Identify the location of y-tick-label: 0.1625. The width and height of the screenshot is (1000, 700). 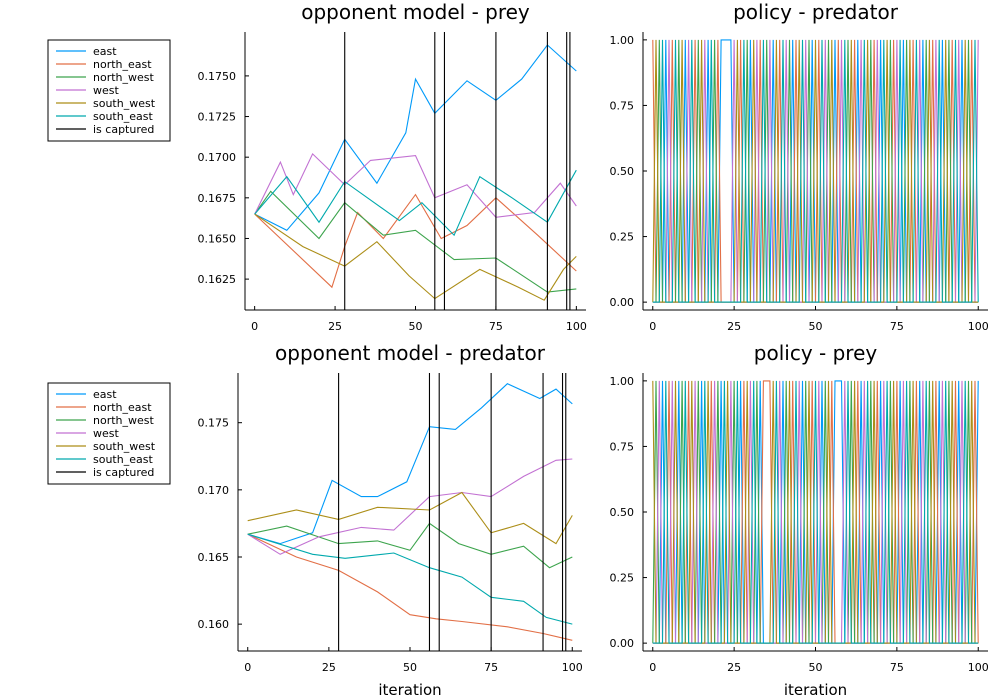
(217, 279).